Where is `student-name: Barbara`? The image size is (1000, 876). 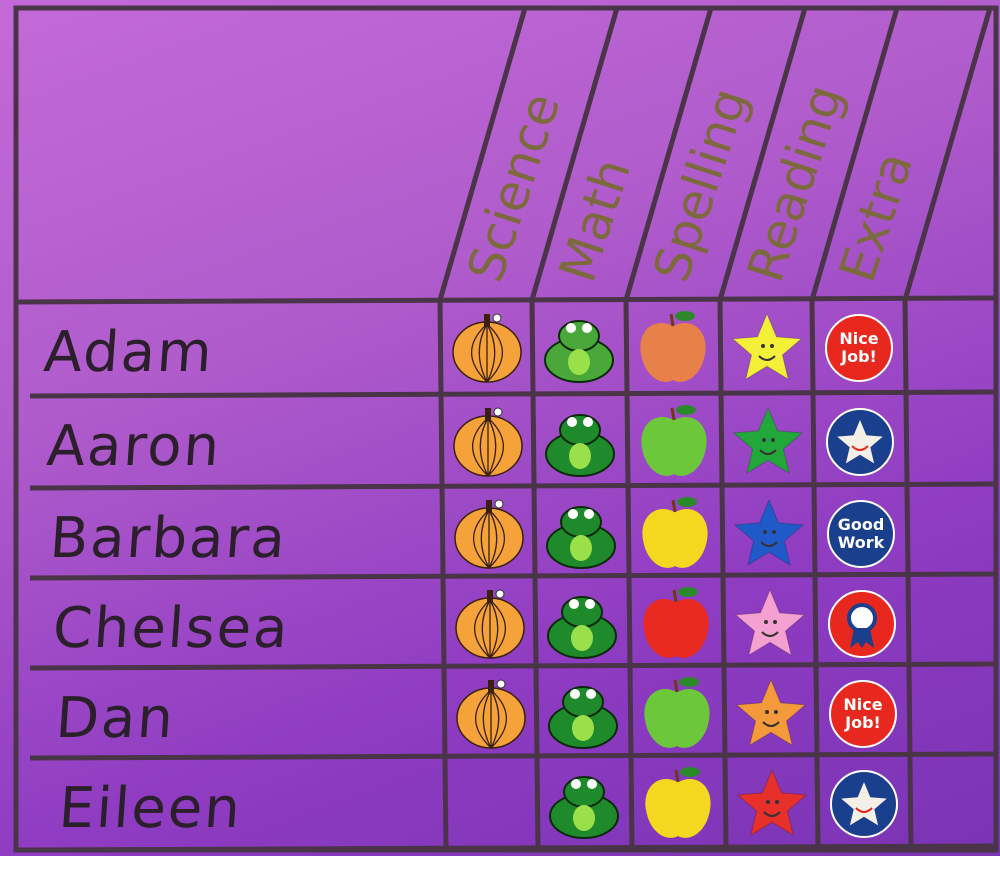 student-name: Barbara is located at coordinates (168, 538).